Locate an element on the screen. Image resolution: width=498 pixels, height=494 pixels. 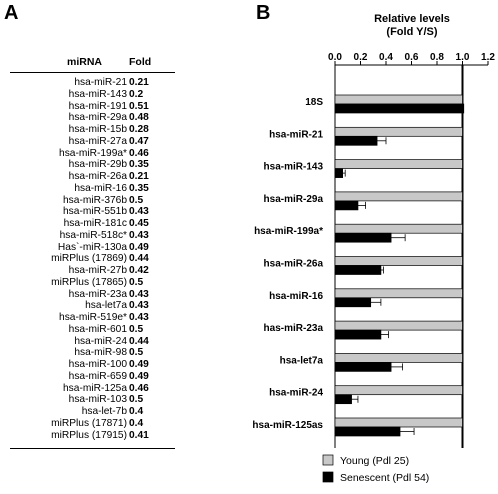
mirna-name: hsa-miR-376b is located at coordinates (95, 200).